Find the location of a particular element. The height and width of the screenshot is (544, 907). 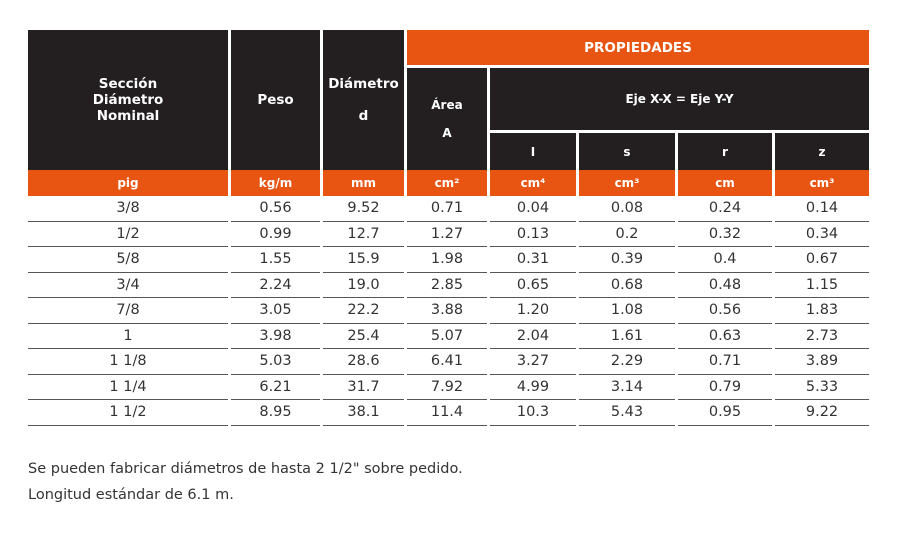

table-cell: 8.95 is located at coordinates (275, 413).